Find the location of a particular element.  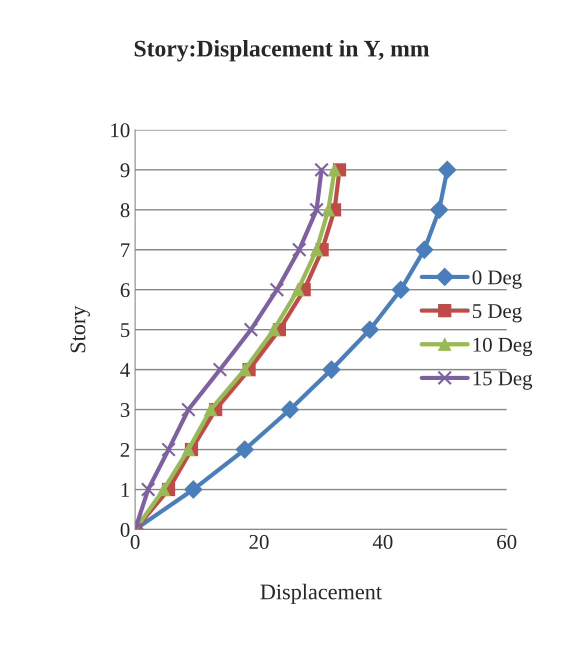

y-tick-label: 8 is located at coordinates (125, 210).